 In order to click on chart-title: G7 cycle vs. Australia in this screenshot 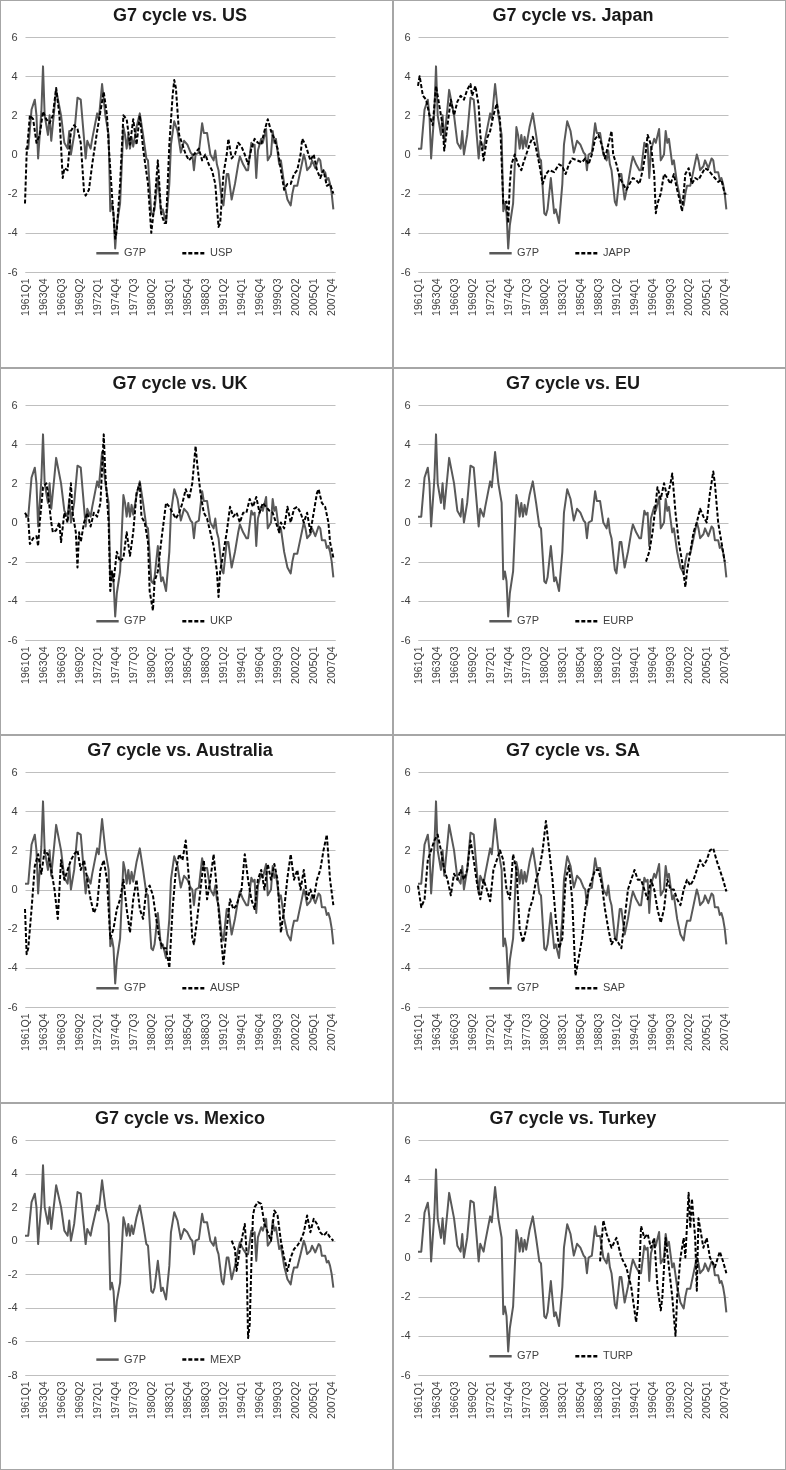, I will do `click(180, 750)`.